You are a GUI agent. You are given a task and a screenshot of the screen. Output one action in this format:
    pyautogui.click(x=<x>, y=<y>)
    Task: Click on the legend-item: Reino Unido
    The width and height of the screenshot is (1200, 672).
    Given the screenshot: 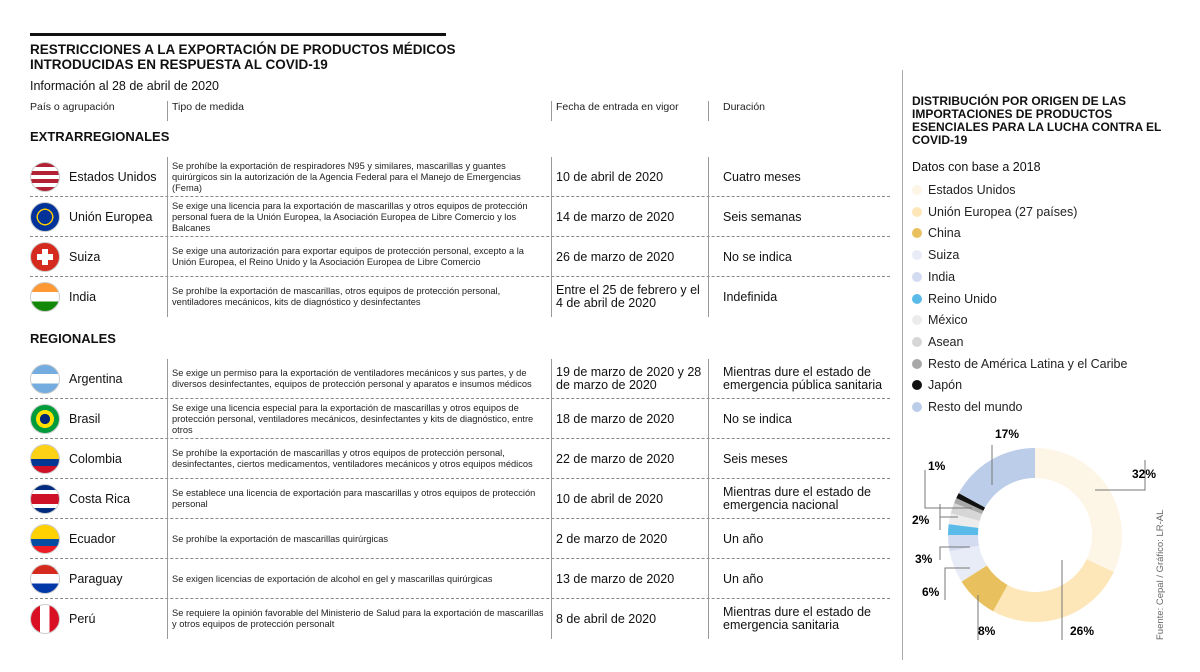 What is the action you would take?
    pyautogui.click(x=954, y=299)
    